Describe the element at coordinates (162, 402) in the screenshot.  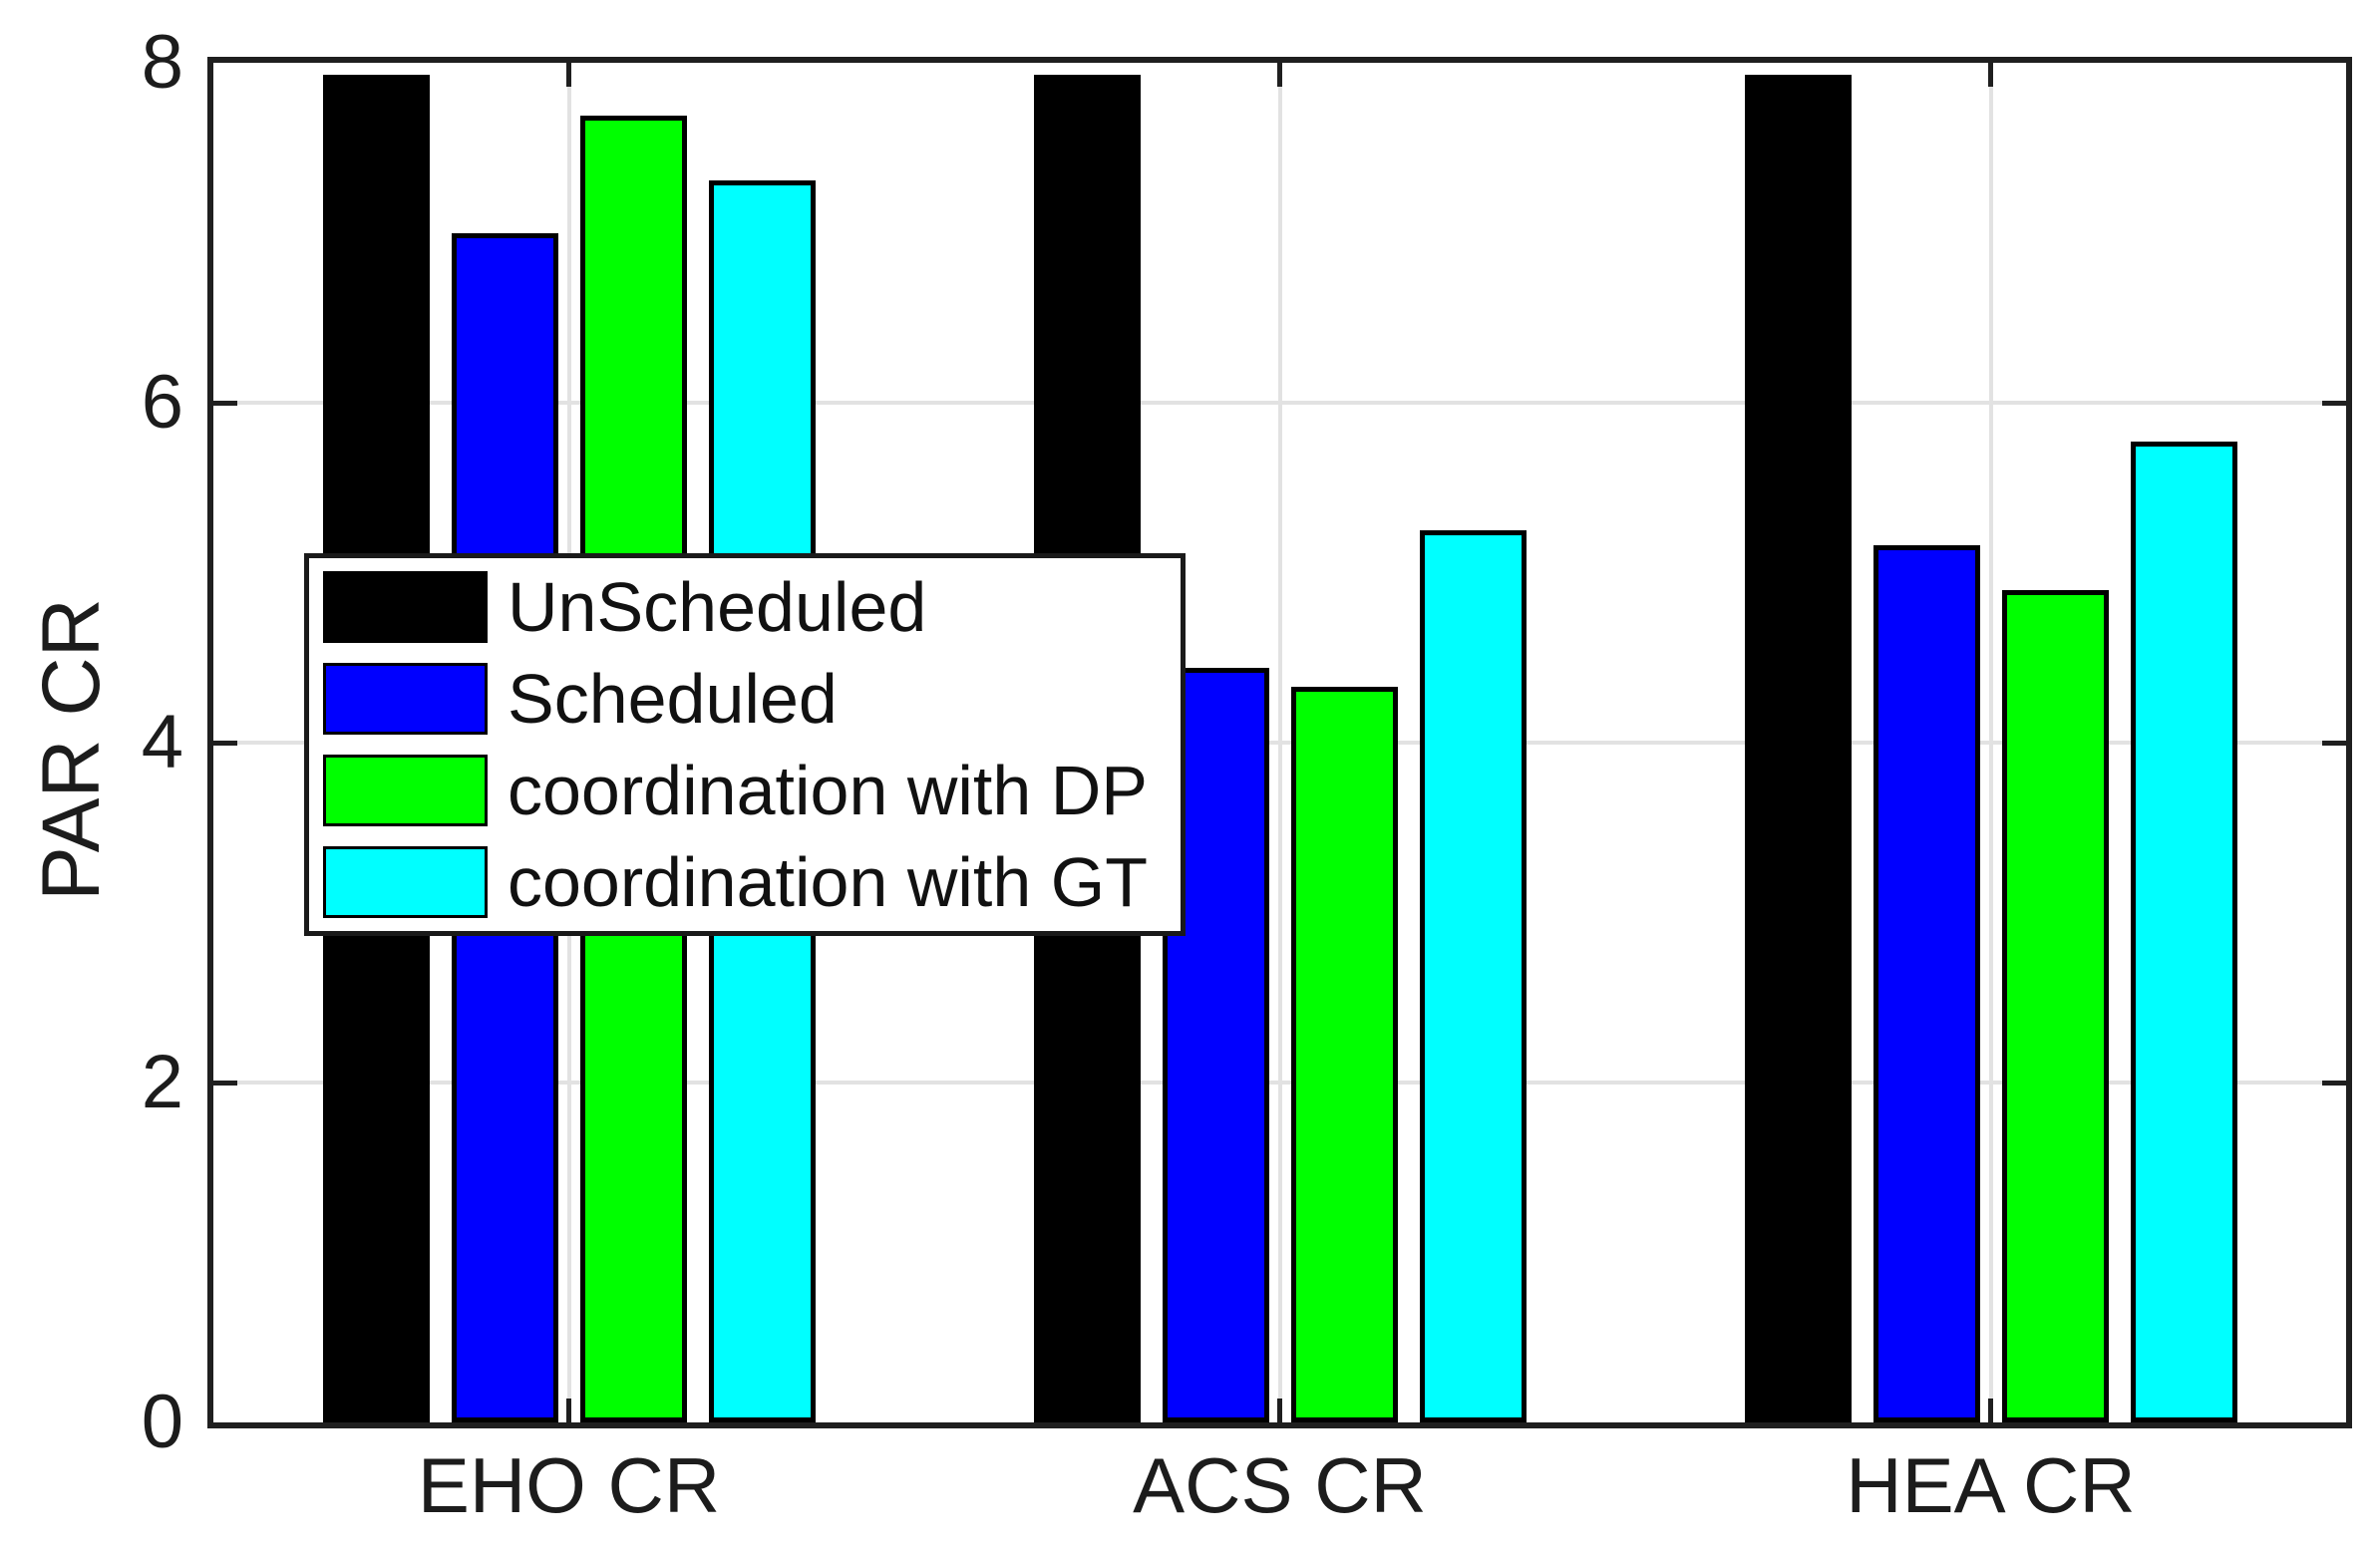
I see `y-tick-label: 6` at that location.